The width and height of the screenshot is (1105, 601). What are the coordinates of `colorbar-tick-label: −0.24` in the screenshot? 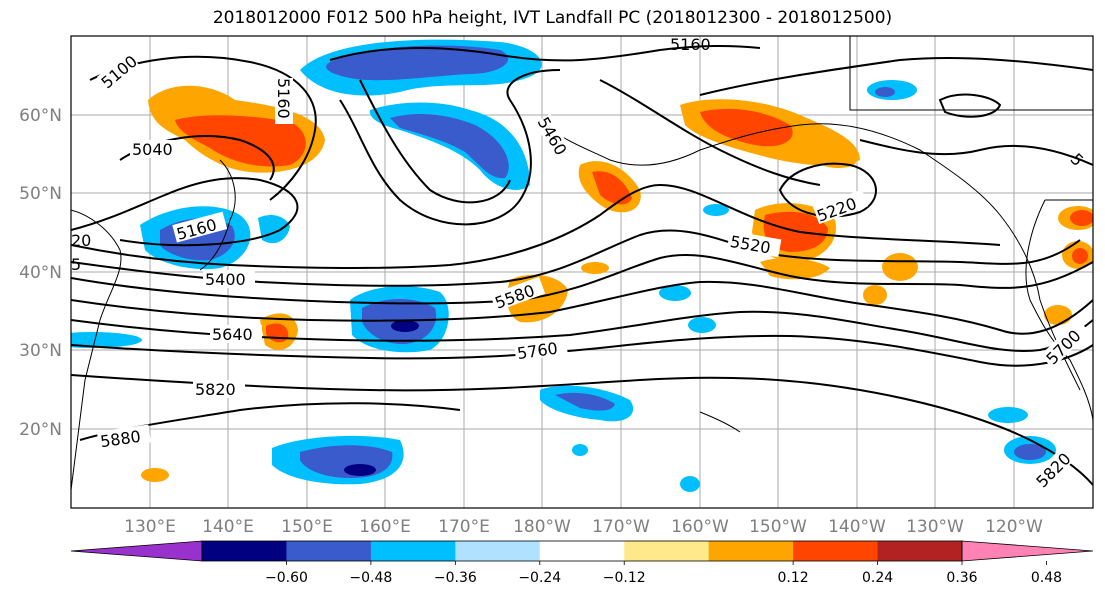 It's located at (539, 578).